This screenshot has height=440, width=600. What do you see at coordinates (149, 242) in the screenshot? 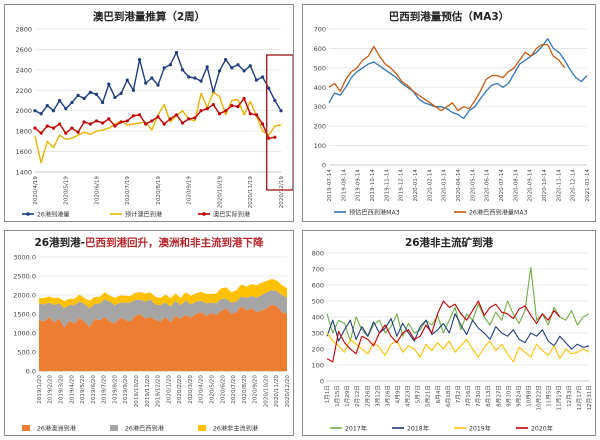
I see `chart-title: 26港到港-巴西到港回升，澳洲和非主流到港下降` at bounding box center [149, 242].